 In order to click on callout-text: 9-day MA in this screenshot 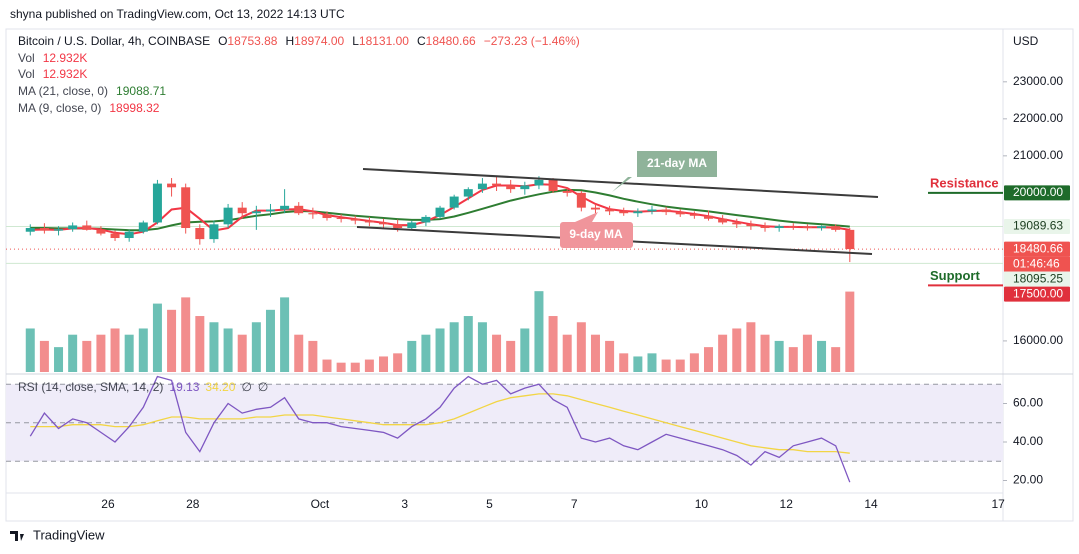, I will do `click(596, 234)`.